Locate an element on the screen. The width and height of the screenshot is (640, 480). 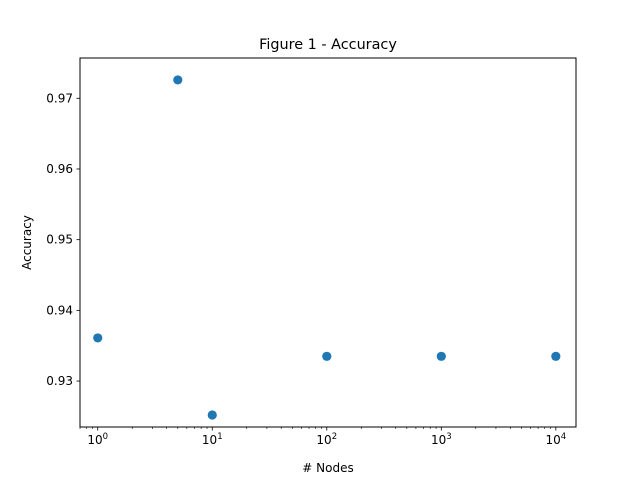
y-tick-label: 0.94 is located at coordinates (59, 310).